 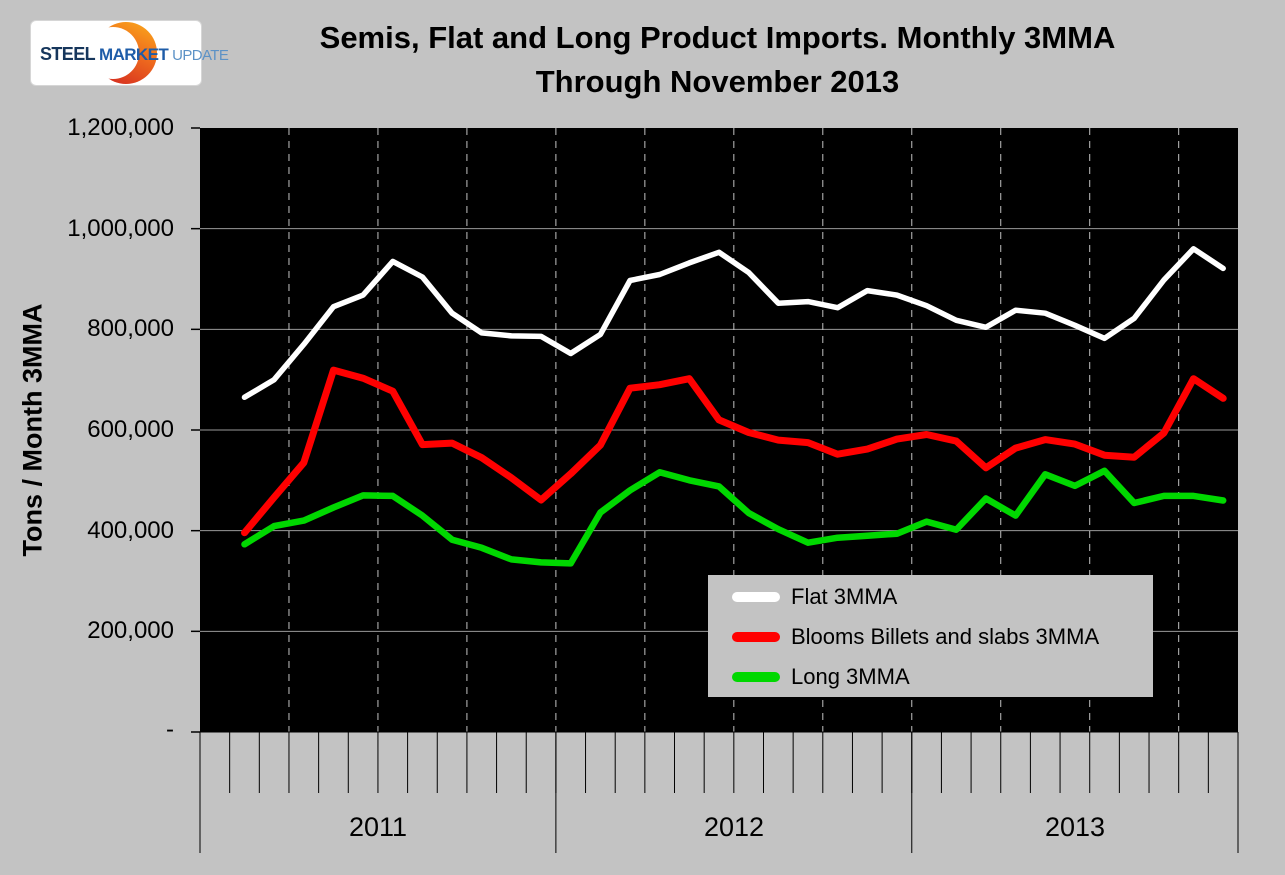 What do you see at coordinates (1075, 827) in the screenshot?
I see `x-year-label-2013: 2013` at bounding box center [1075, 827].